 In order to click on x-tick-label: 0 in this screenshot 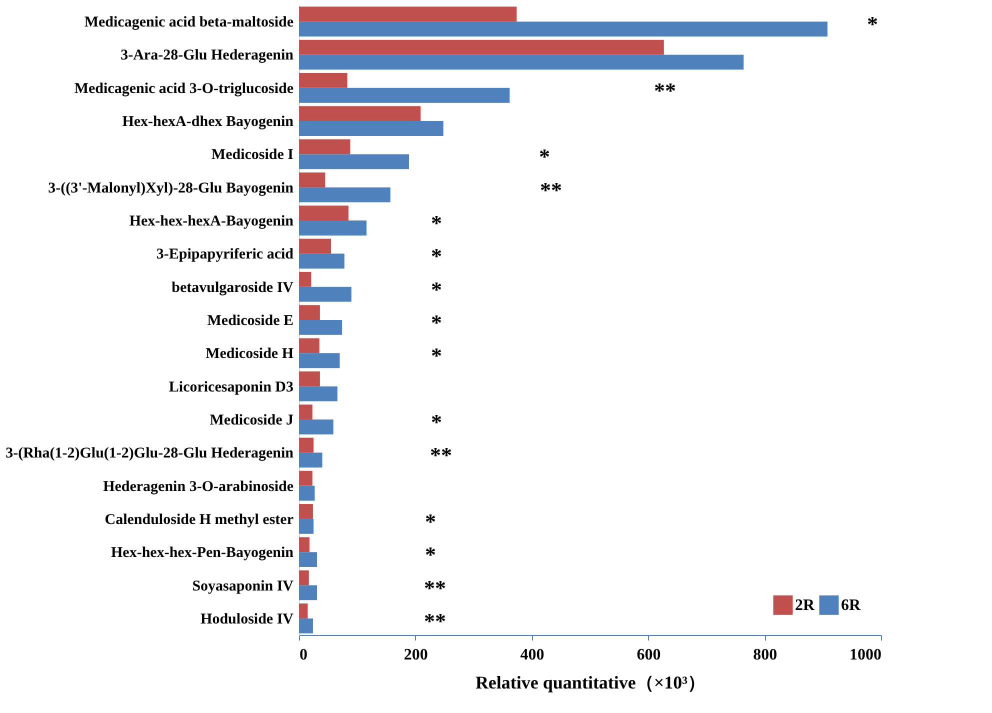, I will do `click(304, 655)`.